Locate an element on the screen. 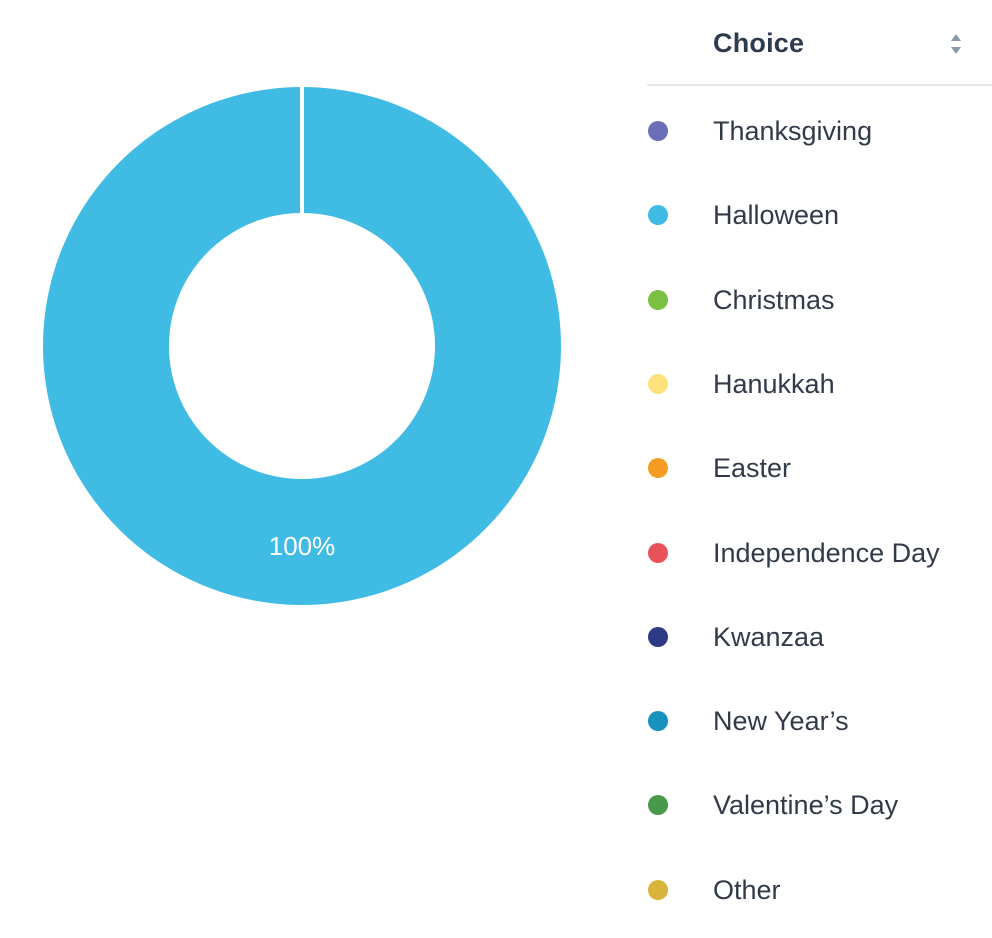 The width and height of the screenshot is (992, 938). legend-item: Hanukkah is located at coordinates (819, 384).